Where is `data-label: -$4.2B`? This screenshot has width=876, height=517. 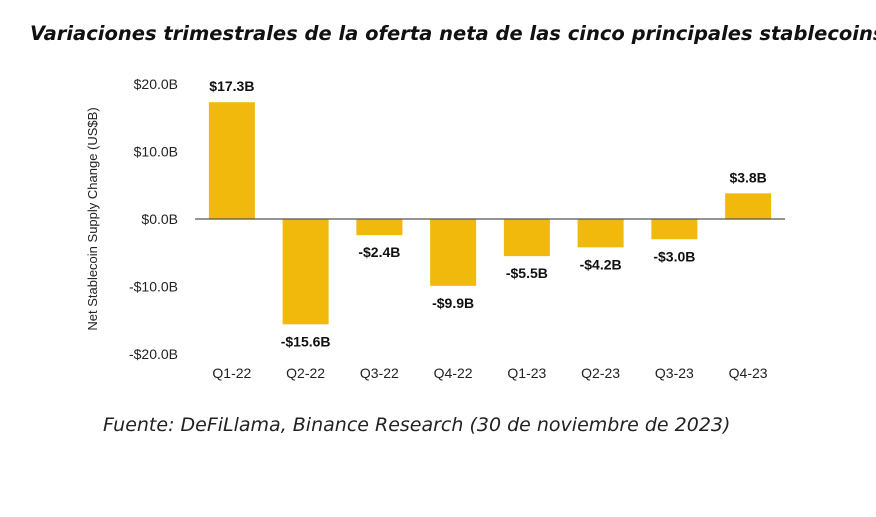
data-label: -$4.2B is located at coordinates (601, 264).